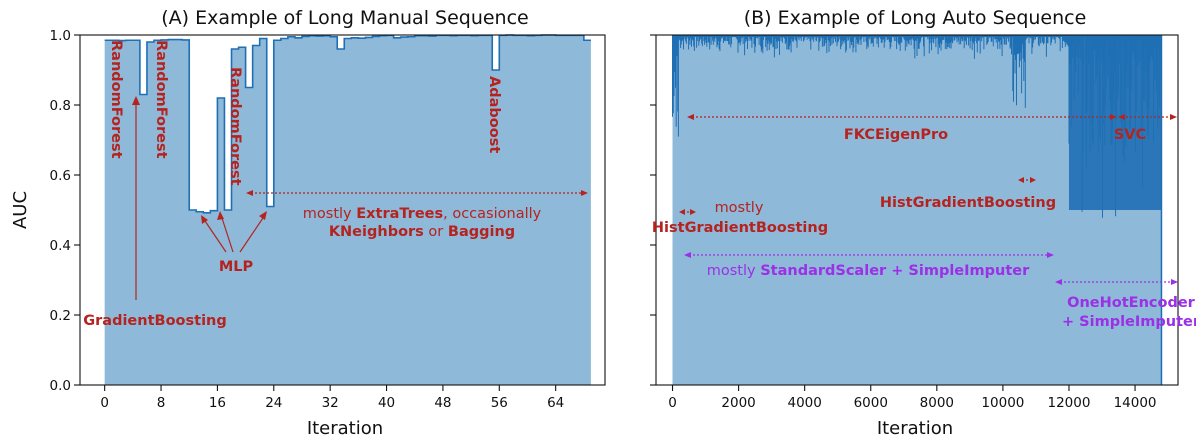 This screenshot has height=441, width=1196. I want to click on y-tick-label: 1.0, so click(60, 36).